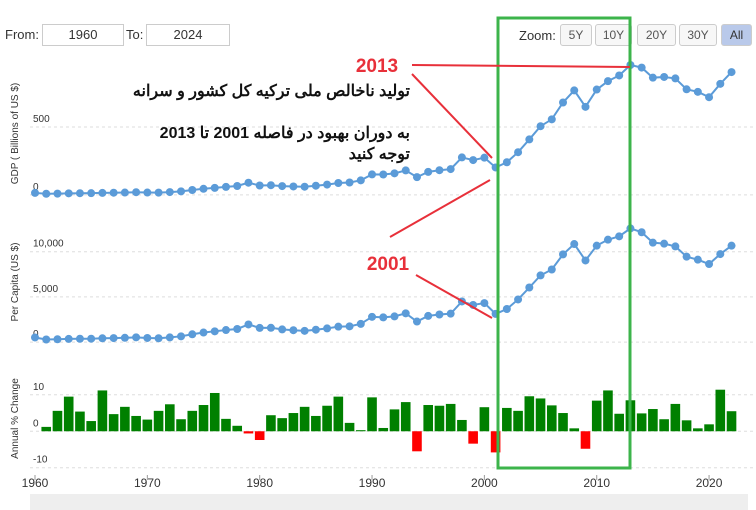 This screenshot has height=510, width=756. What do you see at coordinates (83, 35) in the screenshot?
I see `from-input: 1960` at bounding box center [83, 35].